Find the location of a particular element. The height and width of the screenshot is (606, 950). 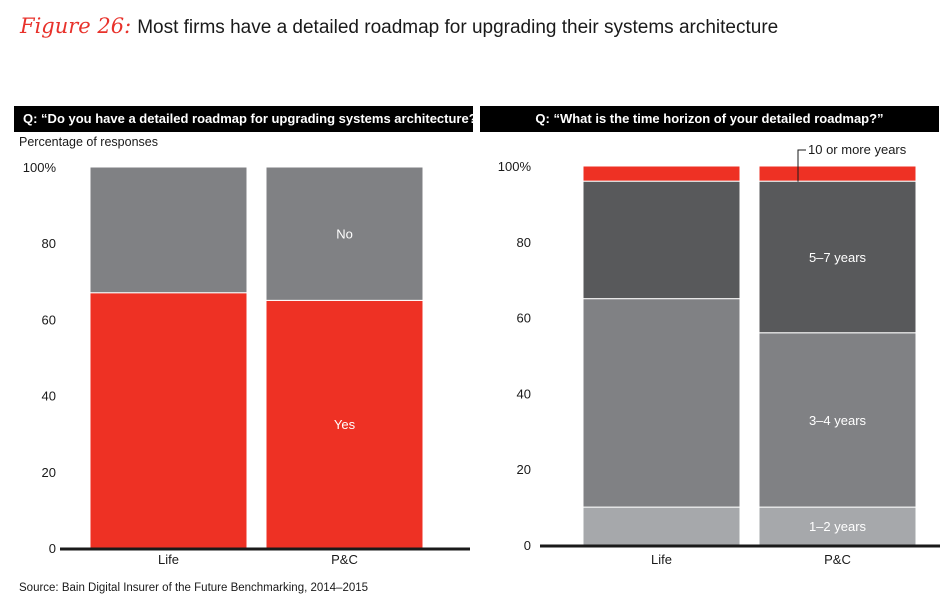

segment-label: 1–2 years is located at coordinates (838, 526).